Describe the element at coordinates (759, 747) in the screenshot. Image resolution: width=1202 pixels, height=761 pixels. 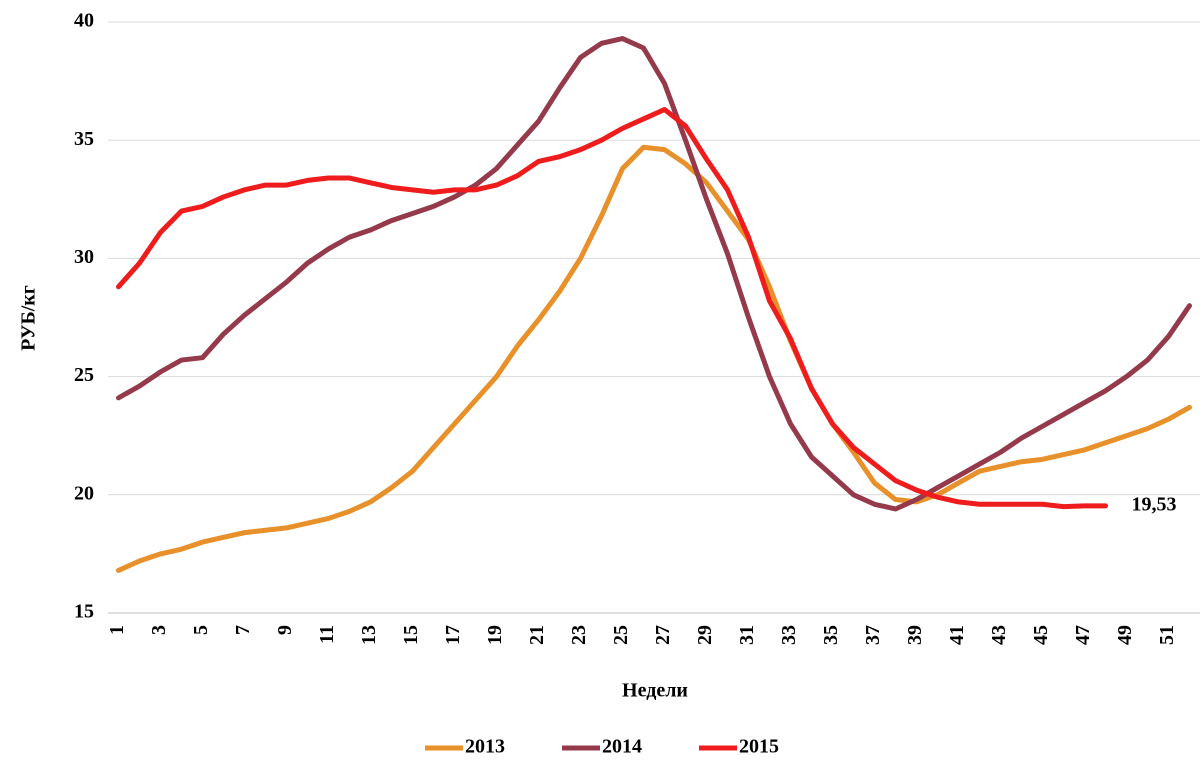
I see `legend-label: 2015` at that location.